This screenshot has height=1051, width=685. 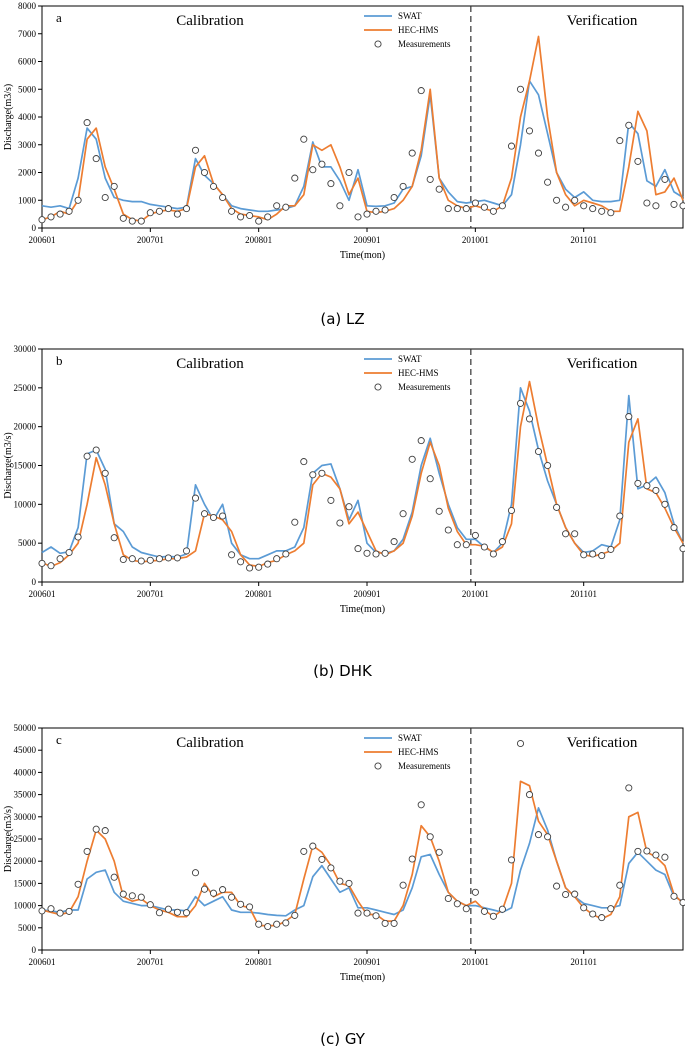 I want to click on y-tick-label: 2000, so click(x=27, y=173).